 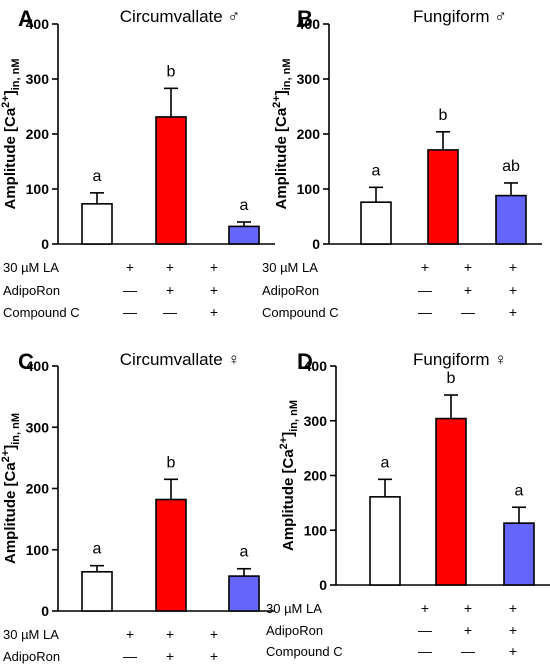 What do you see at coordinates (180, 16) in the screenshot?
I see `panel-title: Circumvallate ♂` at bounding box center [180, 16].